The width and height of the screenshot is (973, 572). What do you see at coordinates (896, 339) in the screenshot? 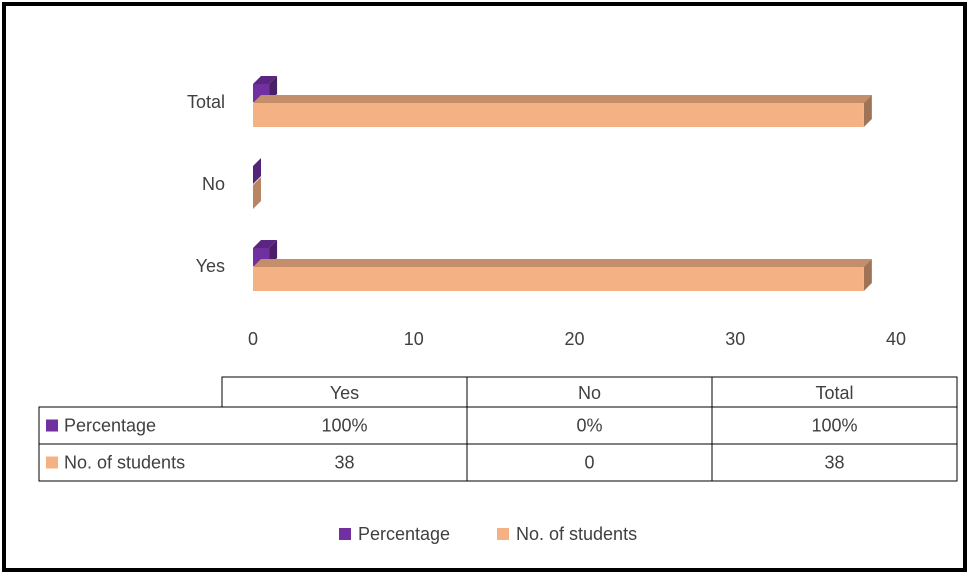
I see `x-tick-label-40: 40` at bounding box center [896, 339].